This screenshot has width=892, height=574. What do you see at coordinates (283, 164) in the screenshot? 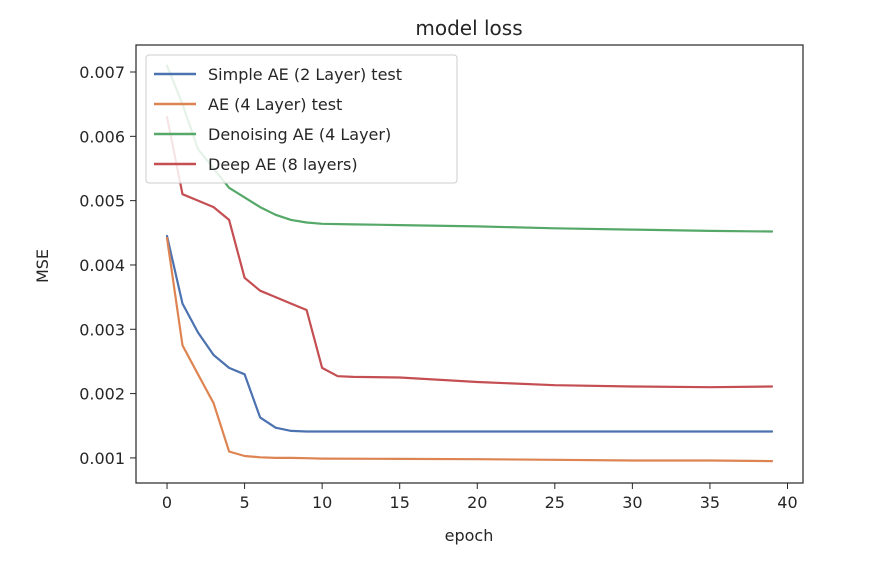
I see `legend-label: Deep AE (8 layers)` at bounding box center [283, 164].